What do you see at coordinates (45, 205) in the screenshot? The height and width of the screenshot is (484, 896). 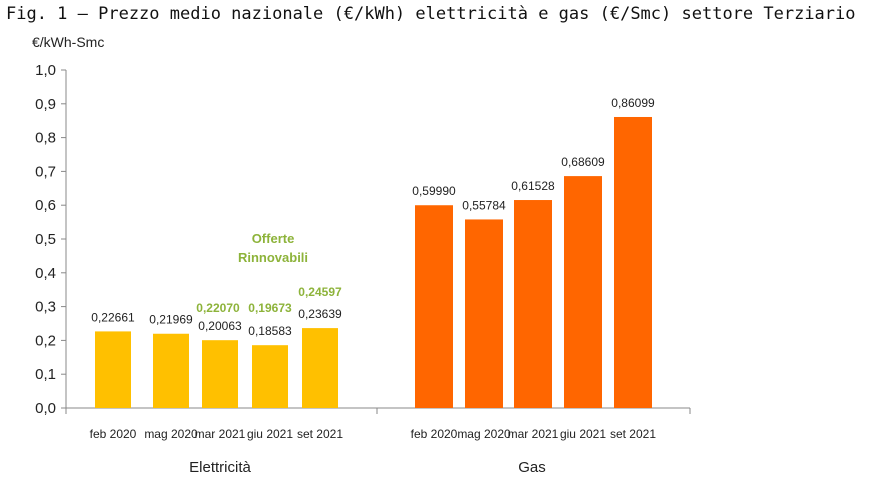 I see `y-tick-label: 0,6` at bounding box center [45, 205].